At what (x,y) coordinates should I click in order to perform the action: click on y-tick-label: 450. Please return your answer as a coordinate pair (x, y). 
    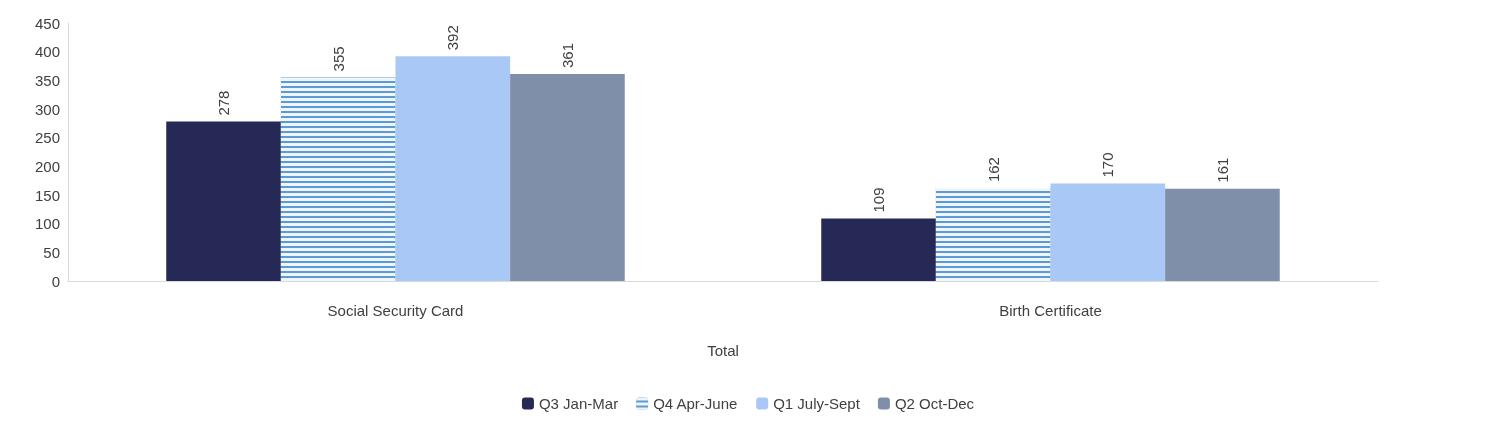
    Looking at the image, I should click on (47, 23).